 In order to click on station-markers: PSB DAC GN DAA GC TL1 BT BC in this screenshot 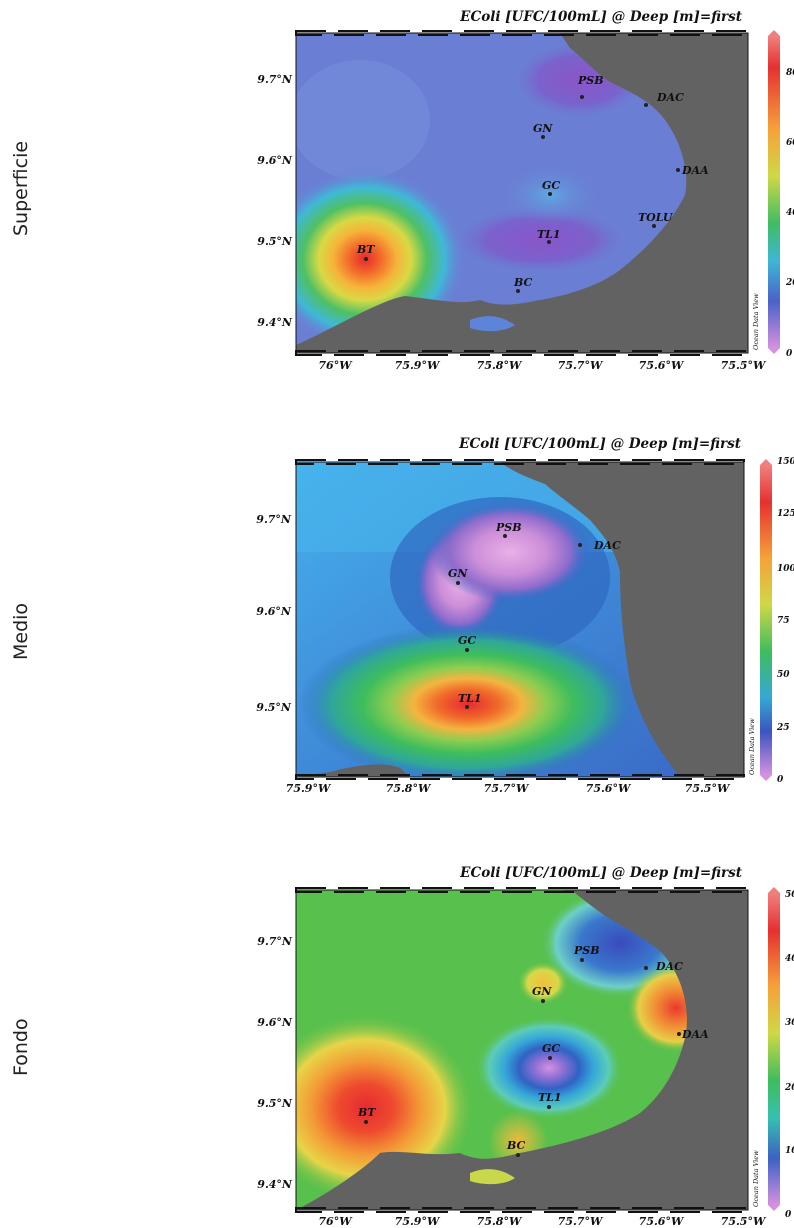, I will do `click(533, 1050)`.